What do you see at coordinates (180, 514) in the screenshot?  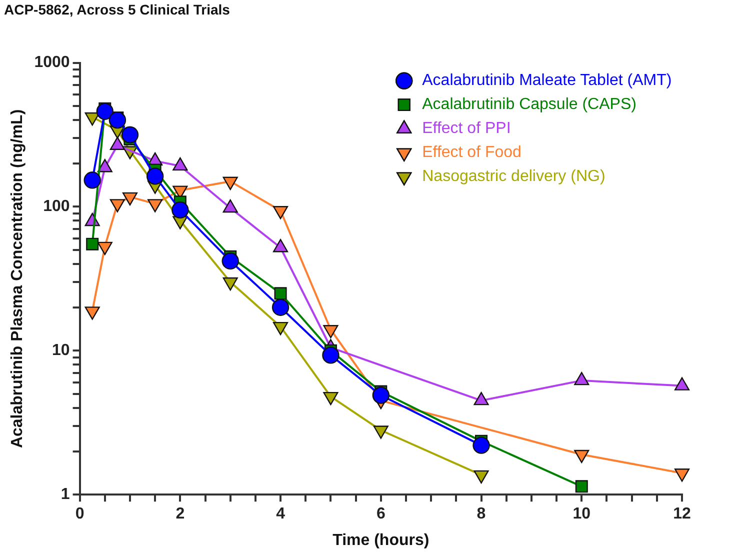 I see `x-tick-label: 2` at bounding box center [180, 514].